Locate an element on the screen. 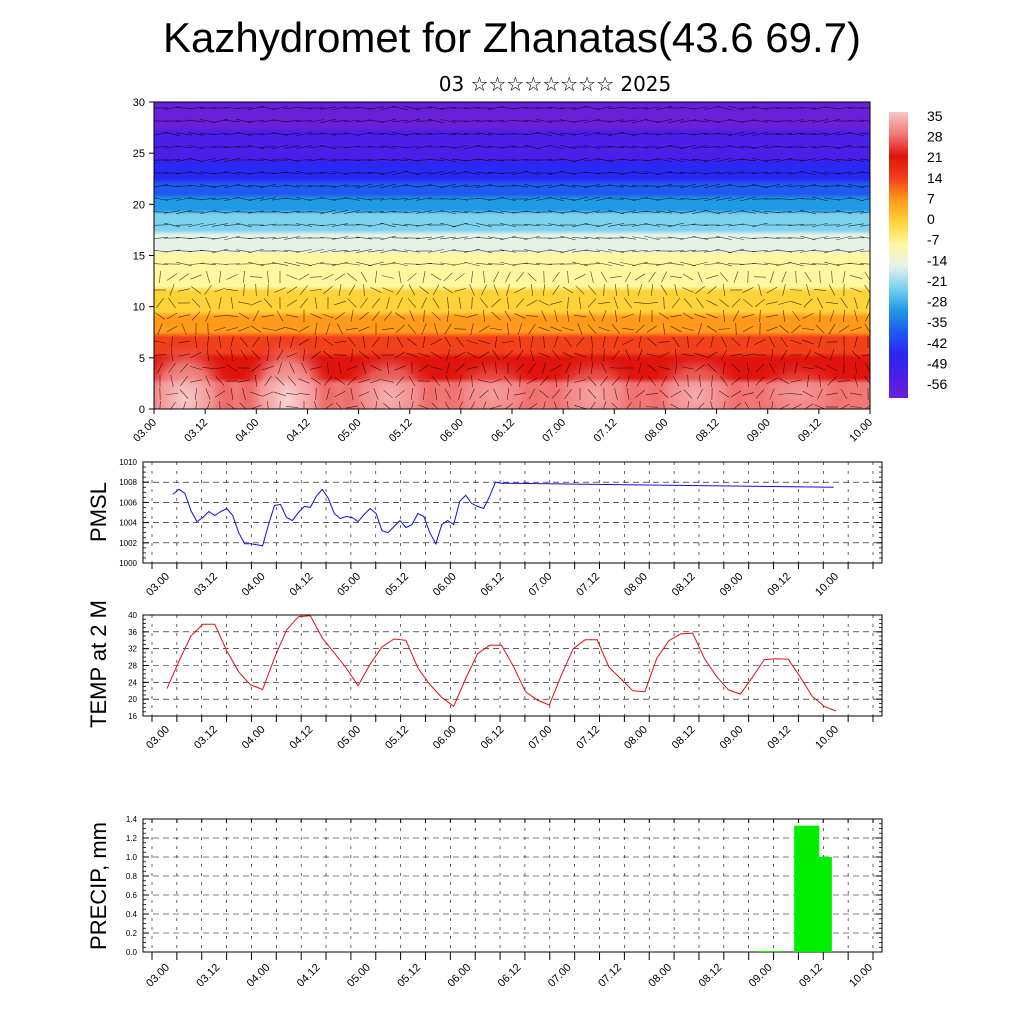 This screenshot has height=1024, width=1024. colorbar-gradient is located at coordinates (898, 255).